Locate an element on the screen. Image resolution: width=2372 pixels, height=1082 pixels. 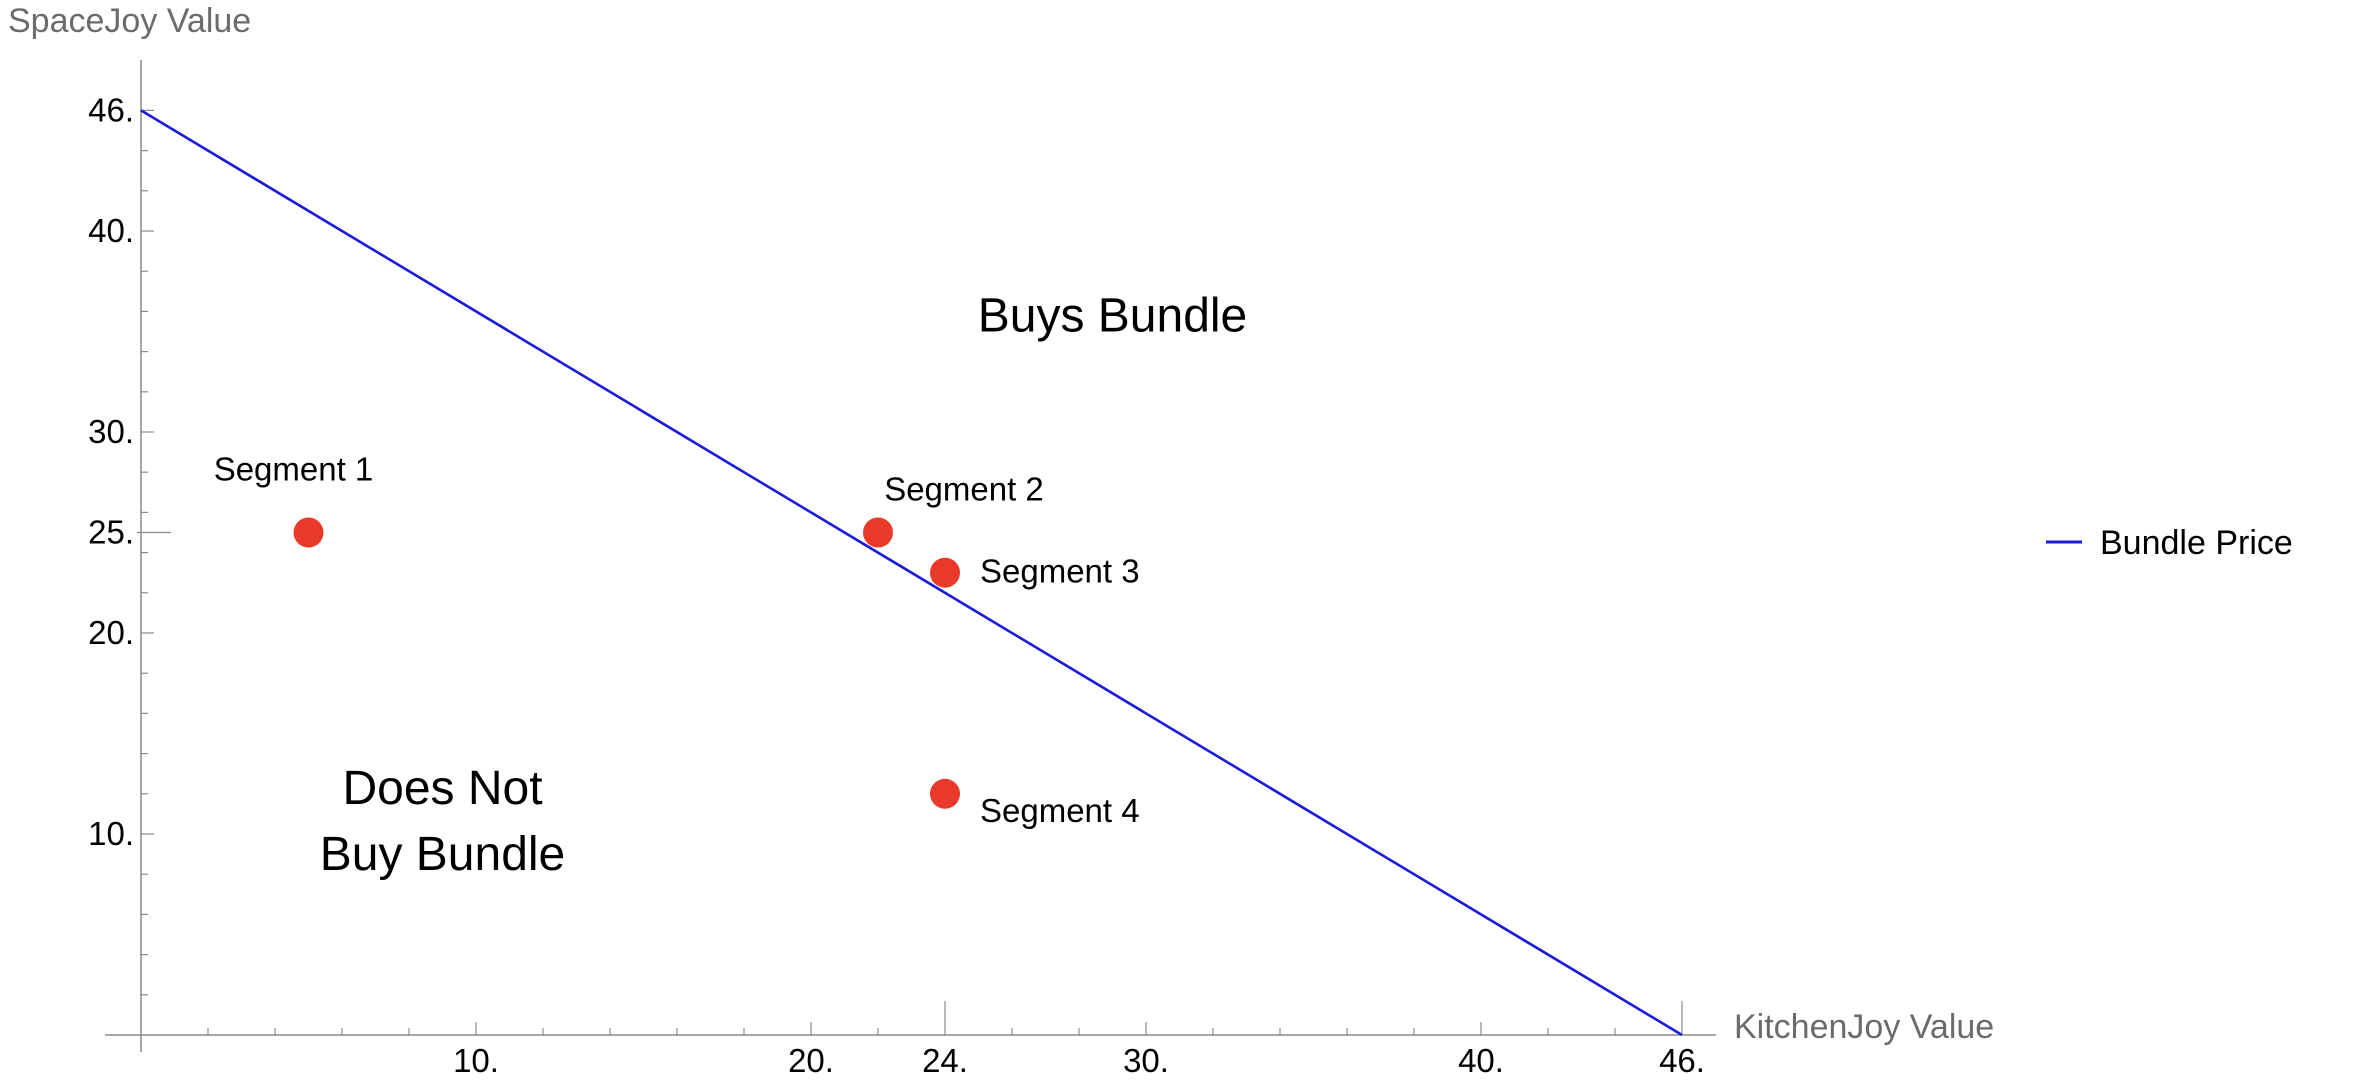
y-tick-label: 30. is located at coordinates (111, 431).